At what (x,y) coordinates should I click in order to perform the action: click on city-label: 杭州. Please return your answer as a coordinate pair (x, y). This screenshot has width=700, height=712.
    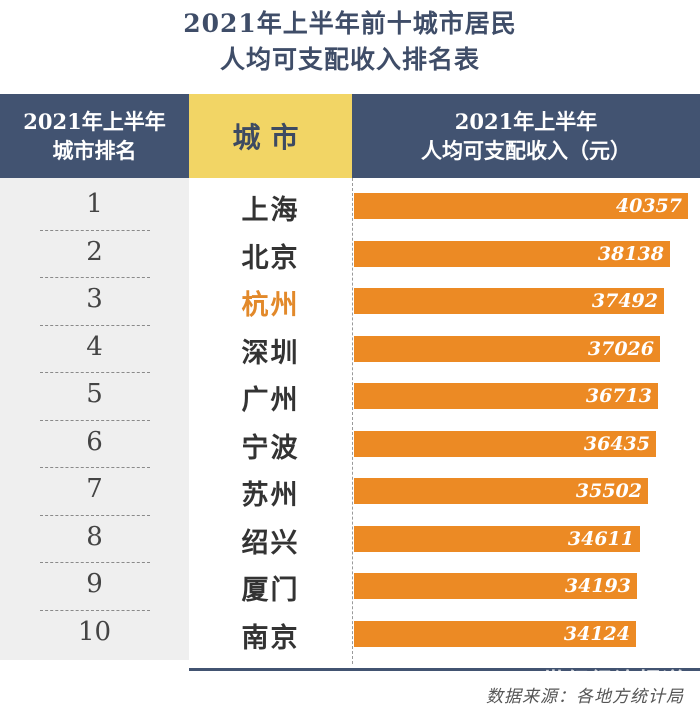
    Looking at the image, I should click on (270, 305).